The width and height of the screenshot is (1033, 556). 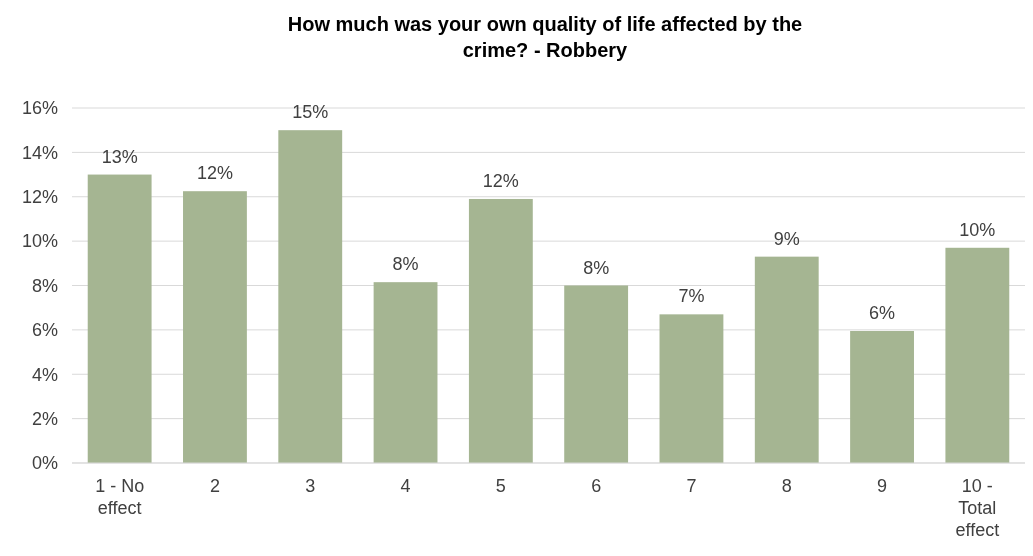 What do you see at coordinates (310, 112) in the screenshot?
I see `data-label: 15%` at bounding box center [310, 112].